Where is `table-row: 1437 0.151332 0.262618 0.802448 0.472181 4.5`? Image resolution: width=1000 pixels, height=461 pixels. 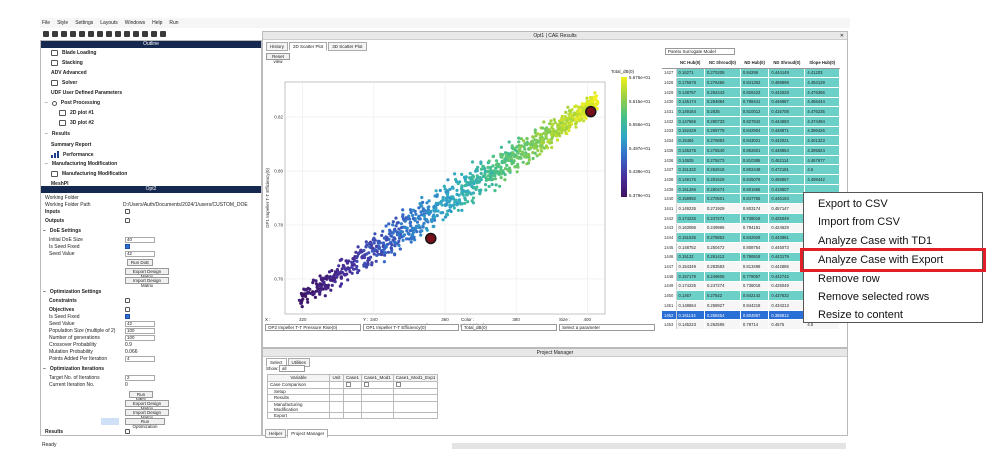 table-row: 1437 0.151332 0.262618 0.802448 0.472181 4.5 is located at coordinates (751, 170).